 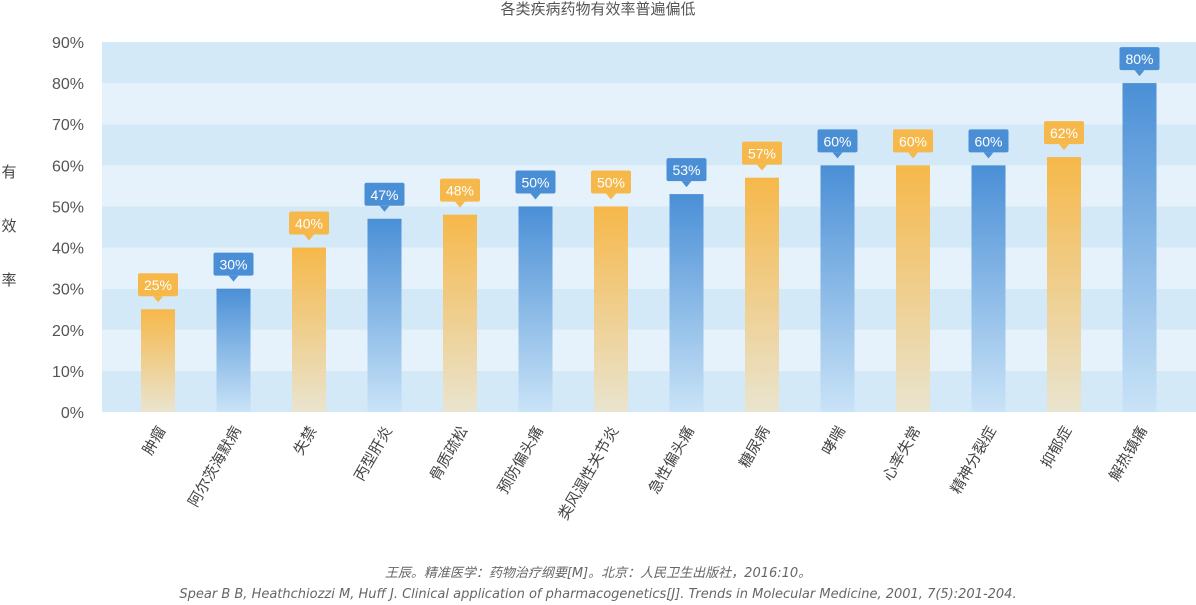 I want to click on y-axis-label-char: 有, so click(x=9, y=172).